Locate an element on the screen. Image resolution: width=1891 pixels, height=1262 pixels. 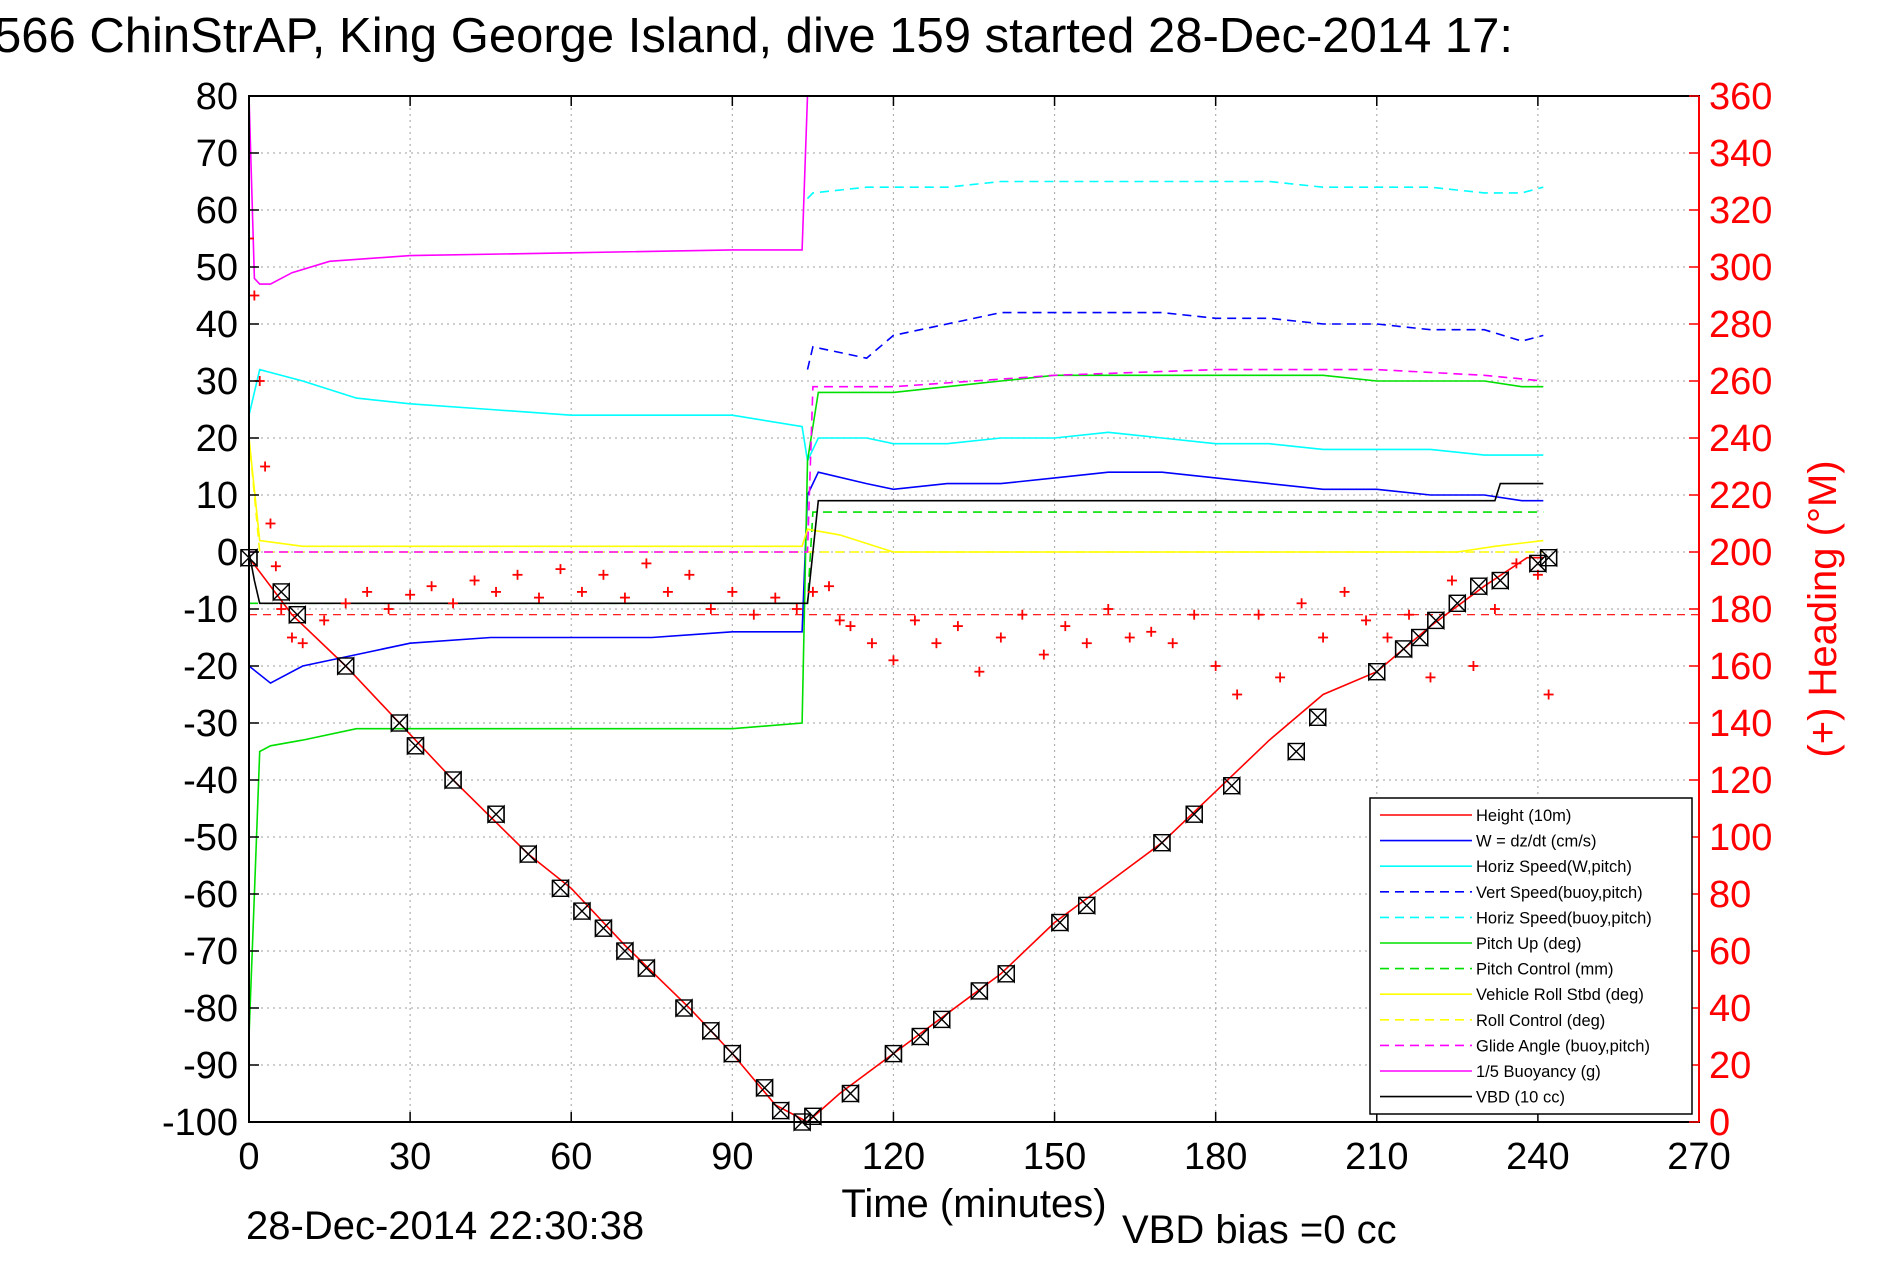
x-tick-label: 60 is located at coordinates (571, 1157).